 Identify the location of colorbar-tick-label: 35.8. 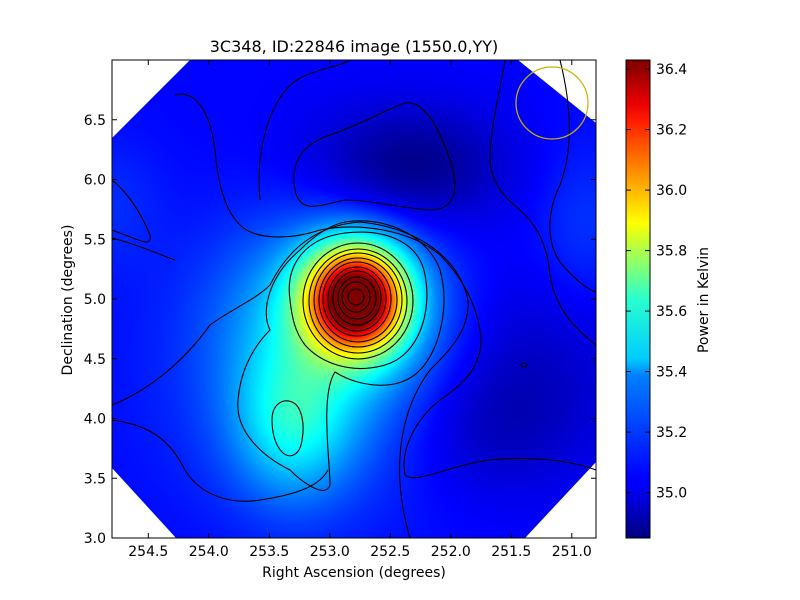
(671, 252).